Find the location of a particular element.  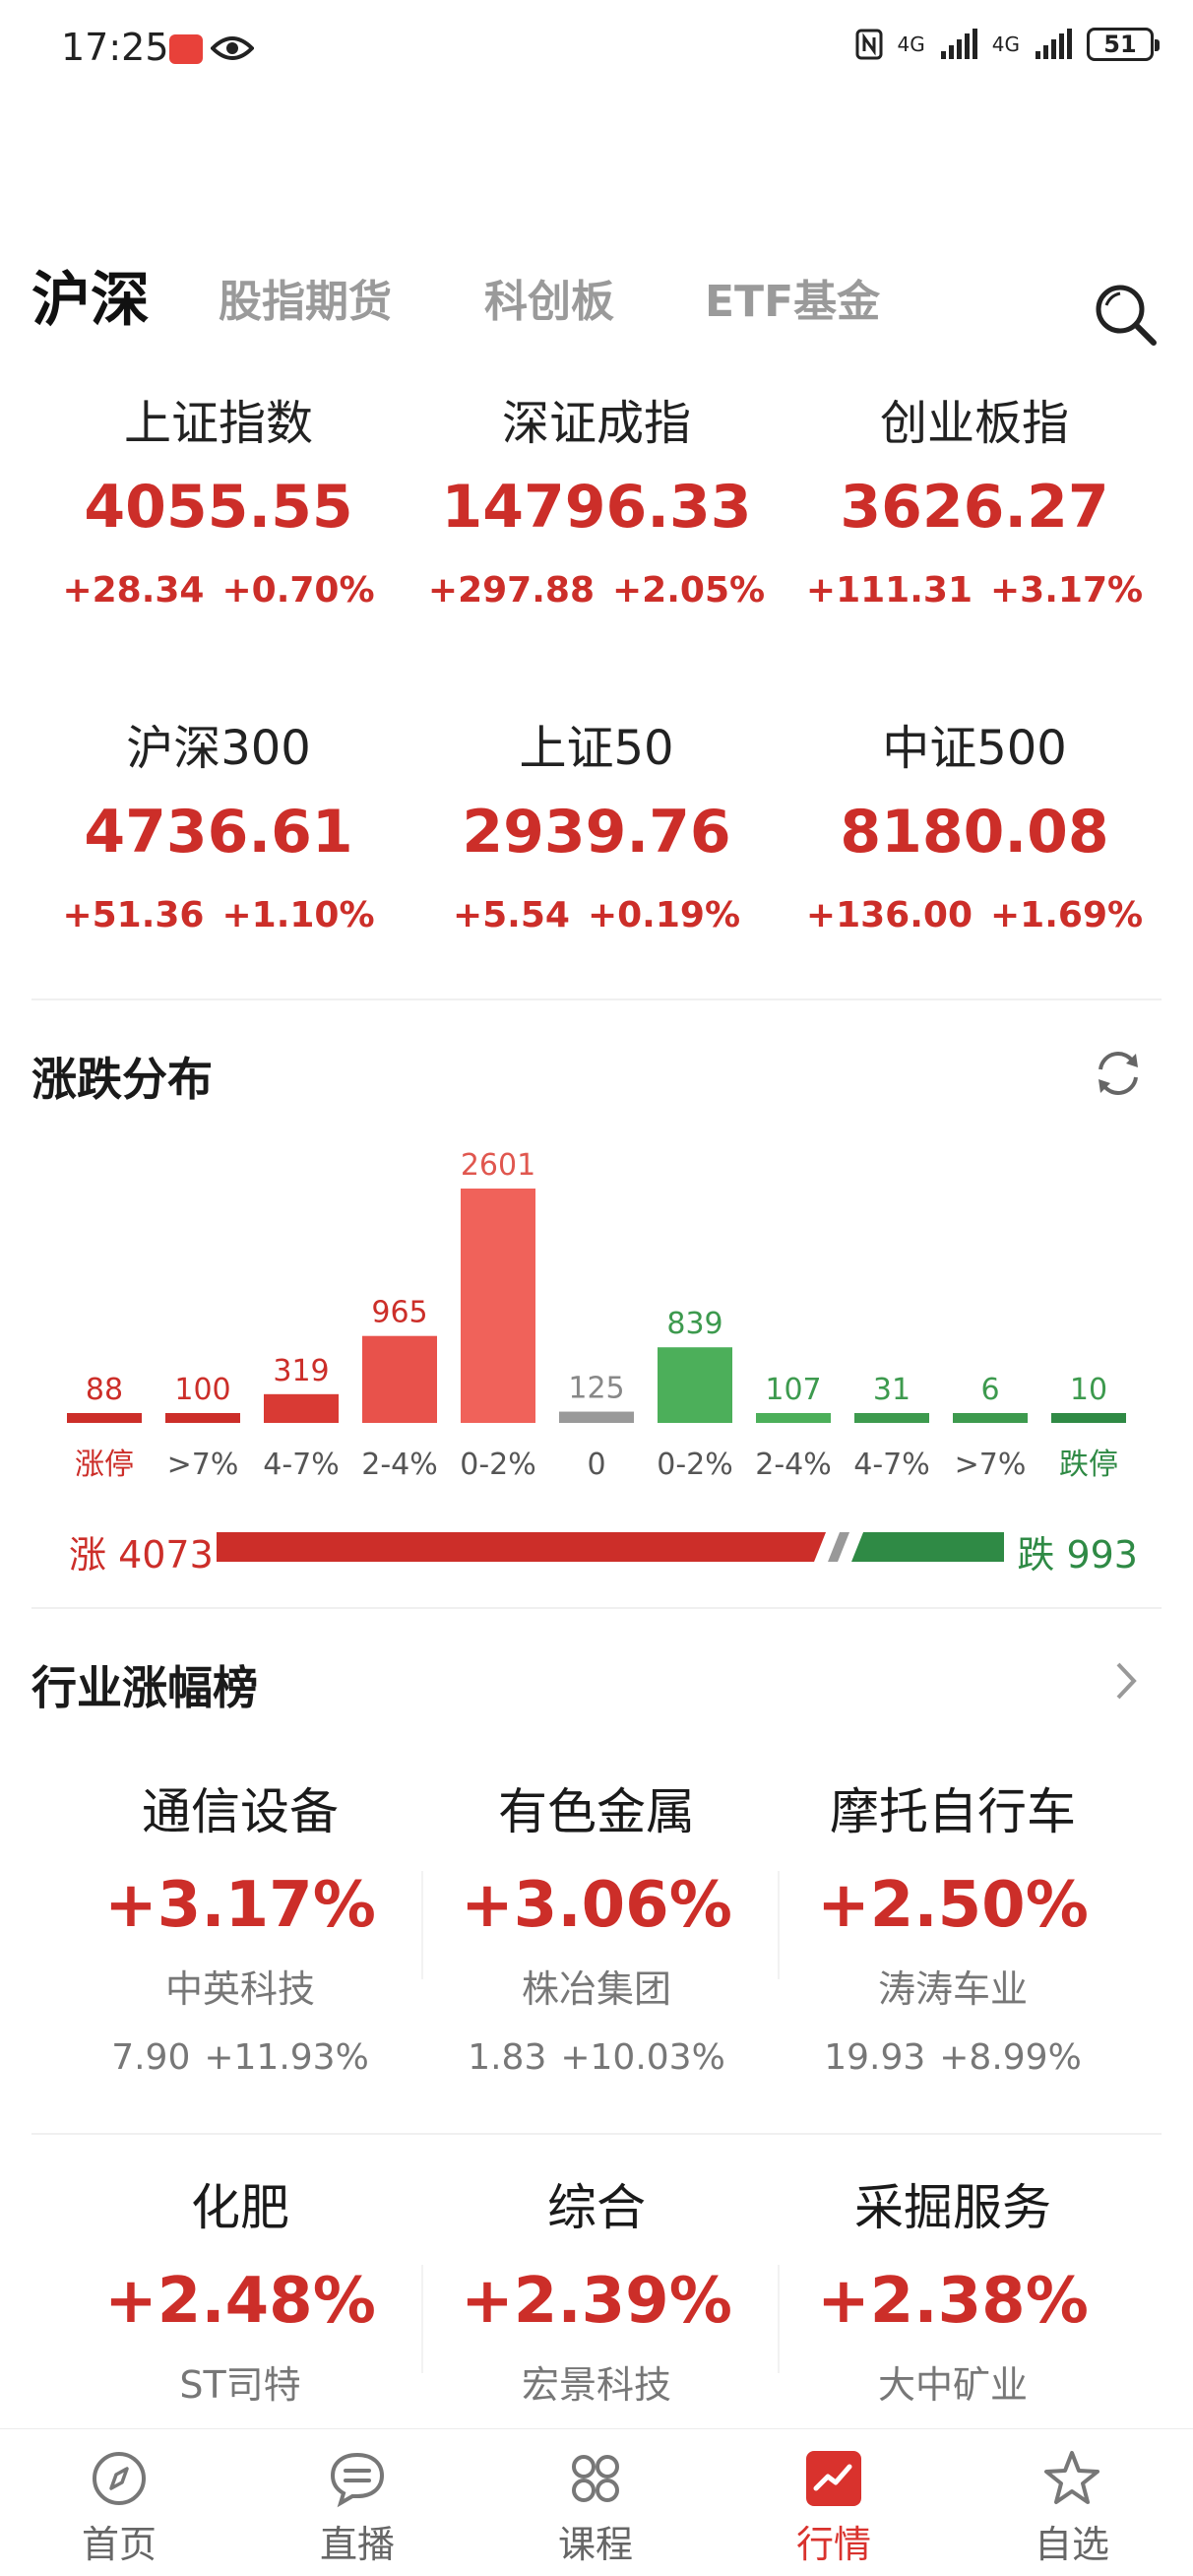

industry-card: 化肥 +2.48% ST司特 is located at coordinates (240, 2291).